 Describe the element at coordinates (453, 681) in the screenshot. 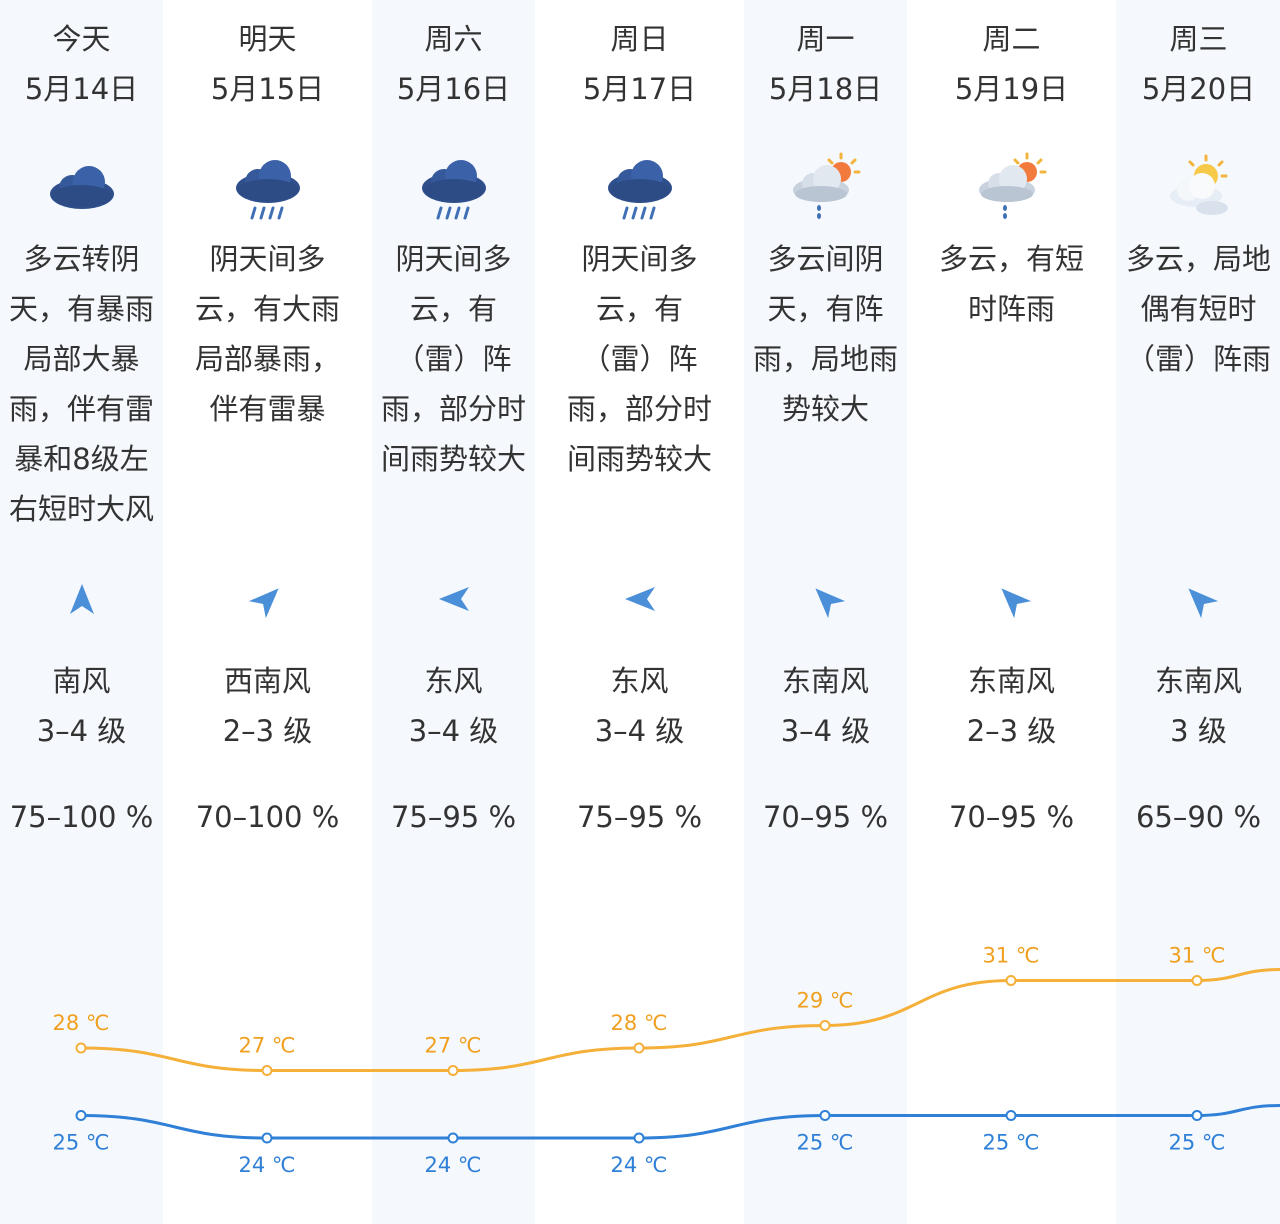

I see `wind-direction: 东风` at that location.